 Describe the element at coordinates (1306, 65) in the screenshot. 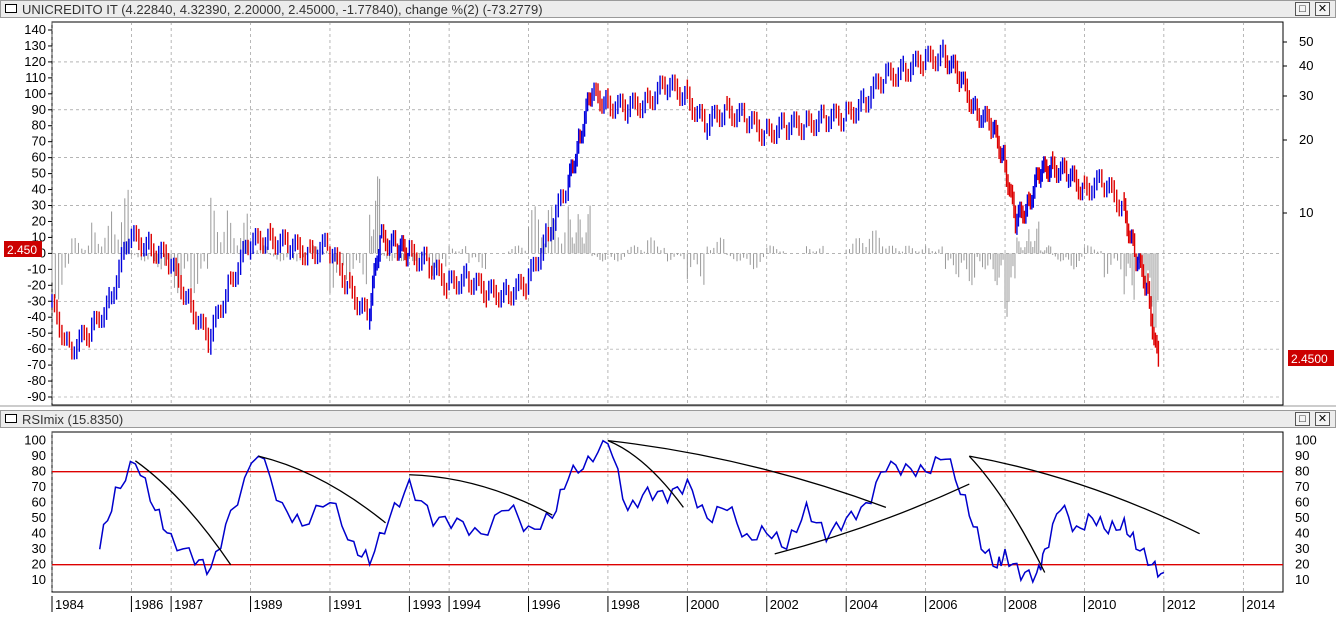

I see `price-right-tick-label: 40` at that location.